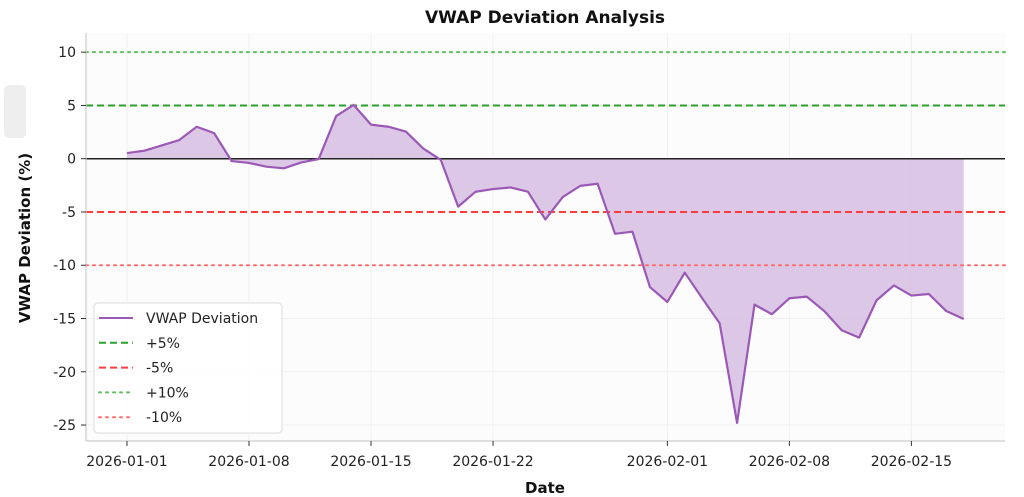  What do you see at coordinates (545, 488) in the screenshot?
I see `x-axis-title: Date` at bounding box center [545, 488].